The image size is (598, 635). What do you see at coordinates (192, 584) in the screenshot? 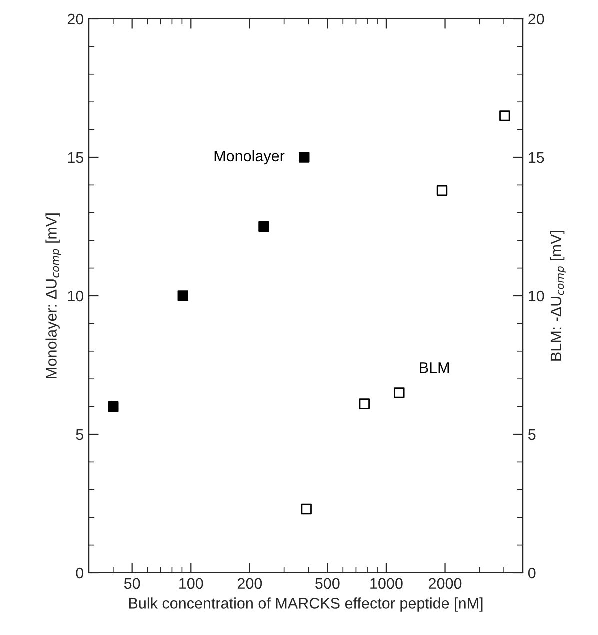
I see `x-tick-label: 100` at bounding box center [192, 584].